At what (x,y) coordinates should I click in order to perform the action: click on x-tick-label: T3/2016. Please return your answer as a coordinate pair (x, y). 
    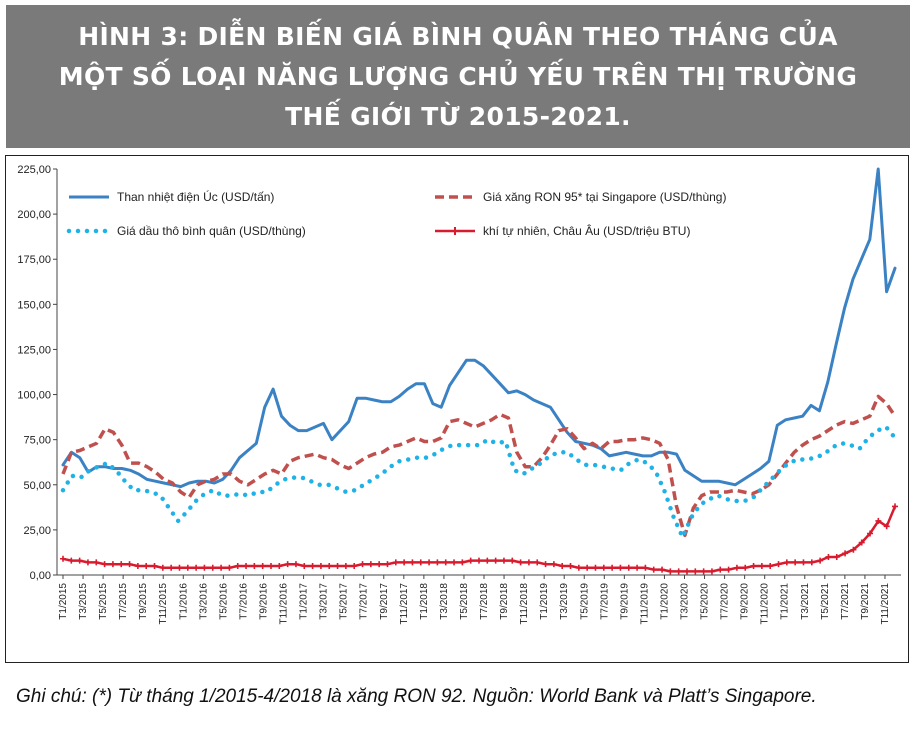
    Looking at the image, I should click on (203, 601).